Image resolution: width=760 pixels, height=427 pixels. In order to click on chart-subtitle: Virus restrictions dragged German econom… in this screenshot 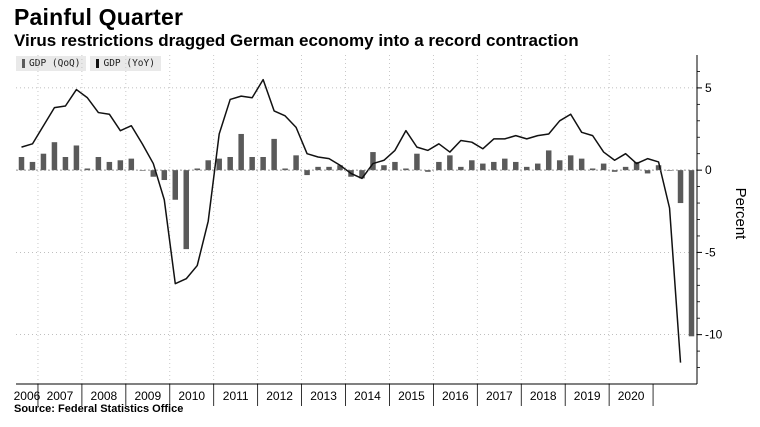, I will do `click(296, 40)`.